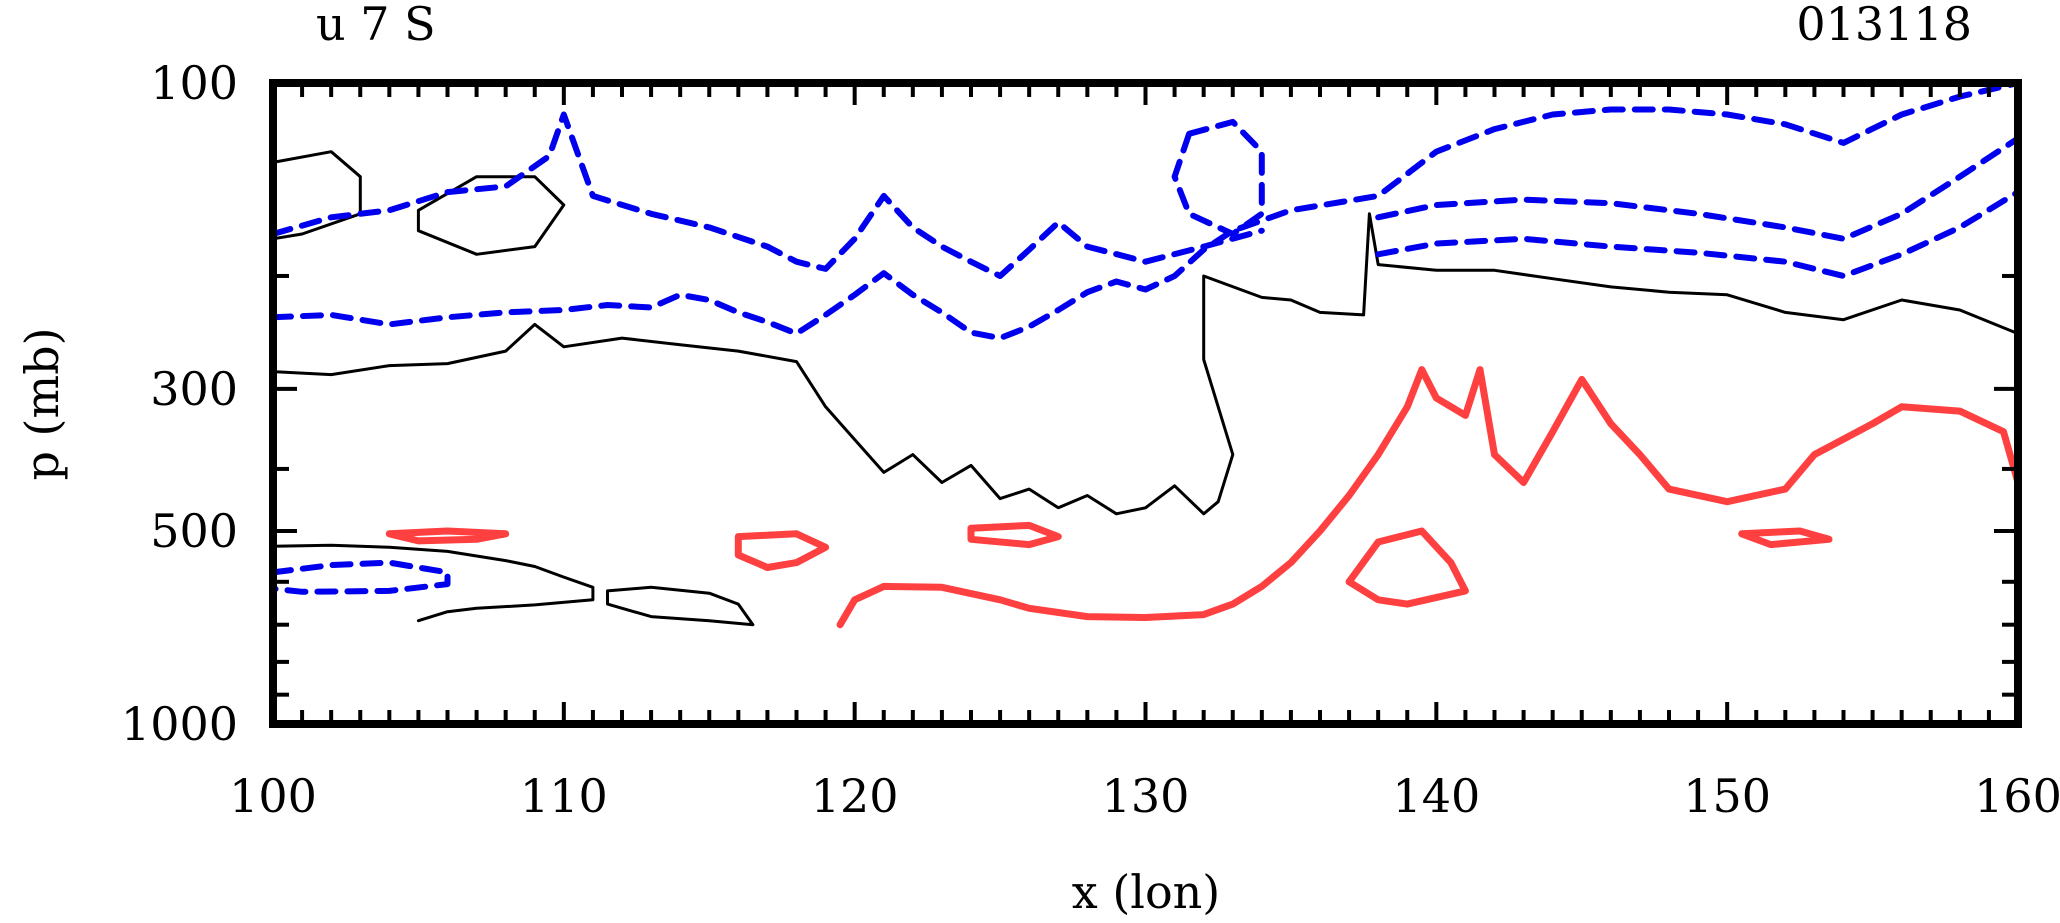 The height and width of the screenshot is (923, 2060). I want to click on y-tick-label: 300, so click(194, 389).